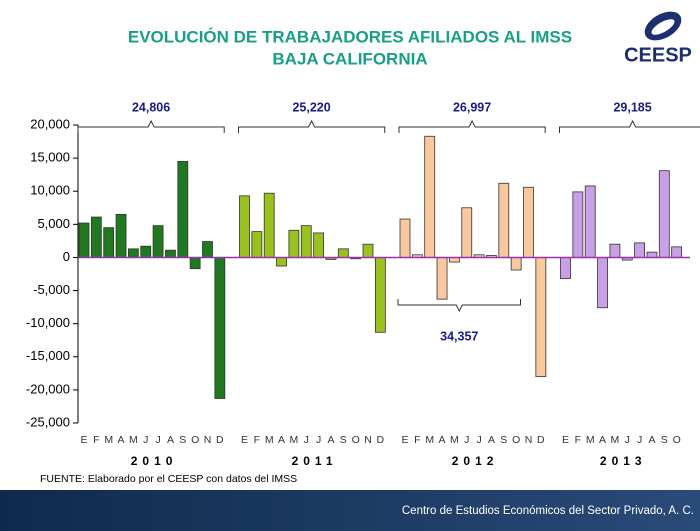 The image size is (700, 531). Describe the element at coordinates (51, 289) in the screenshot. I see `y-tick-label: -5,000` at that location.